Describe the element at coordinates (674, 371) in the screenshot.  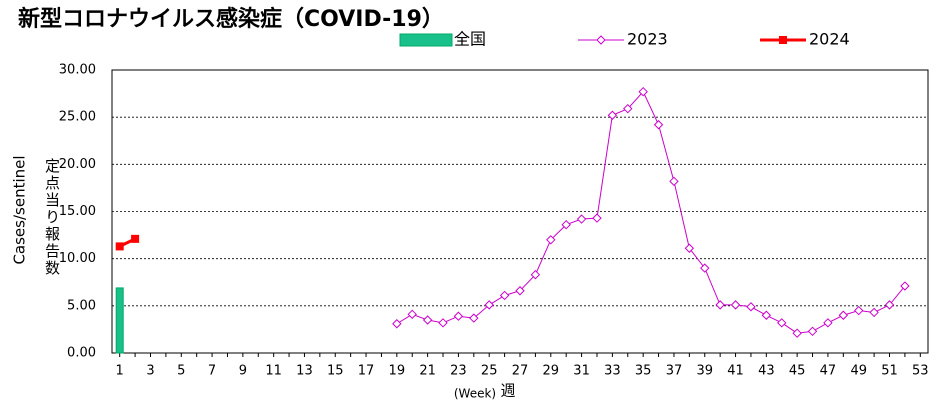
I see `x-tick-label: 37` at that location.